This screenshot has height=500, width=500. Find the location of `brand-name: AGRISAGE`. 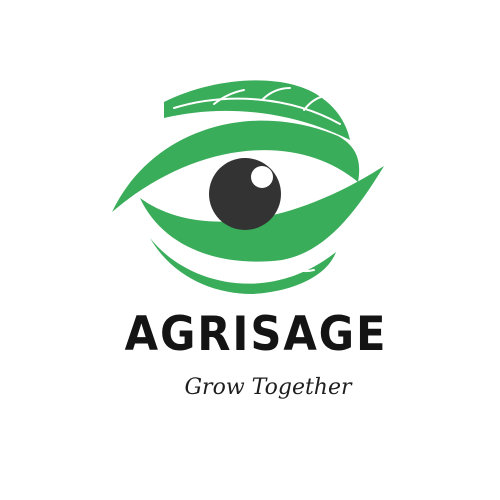

brand-name: AGRISAGE is located at coordinates (256, 334).